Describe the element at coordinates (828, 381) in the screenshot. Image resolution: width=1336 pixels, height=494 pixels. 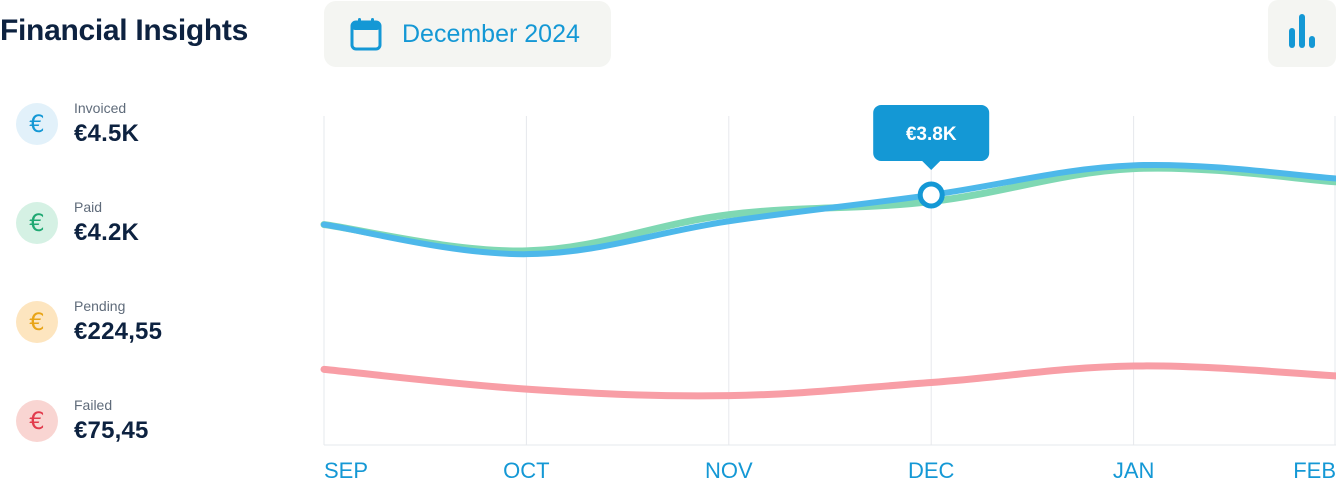
I see `series-line-failed` at that location.